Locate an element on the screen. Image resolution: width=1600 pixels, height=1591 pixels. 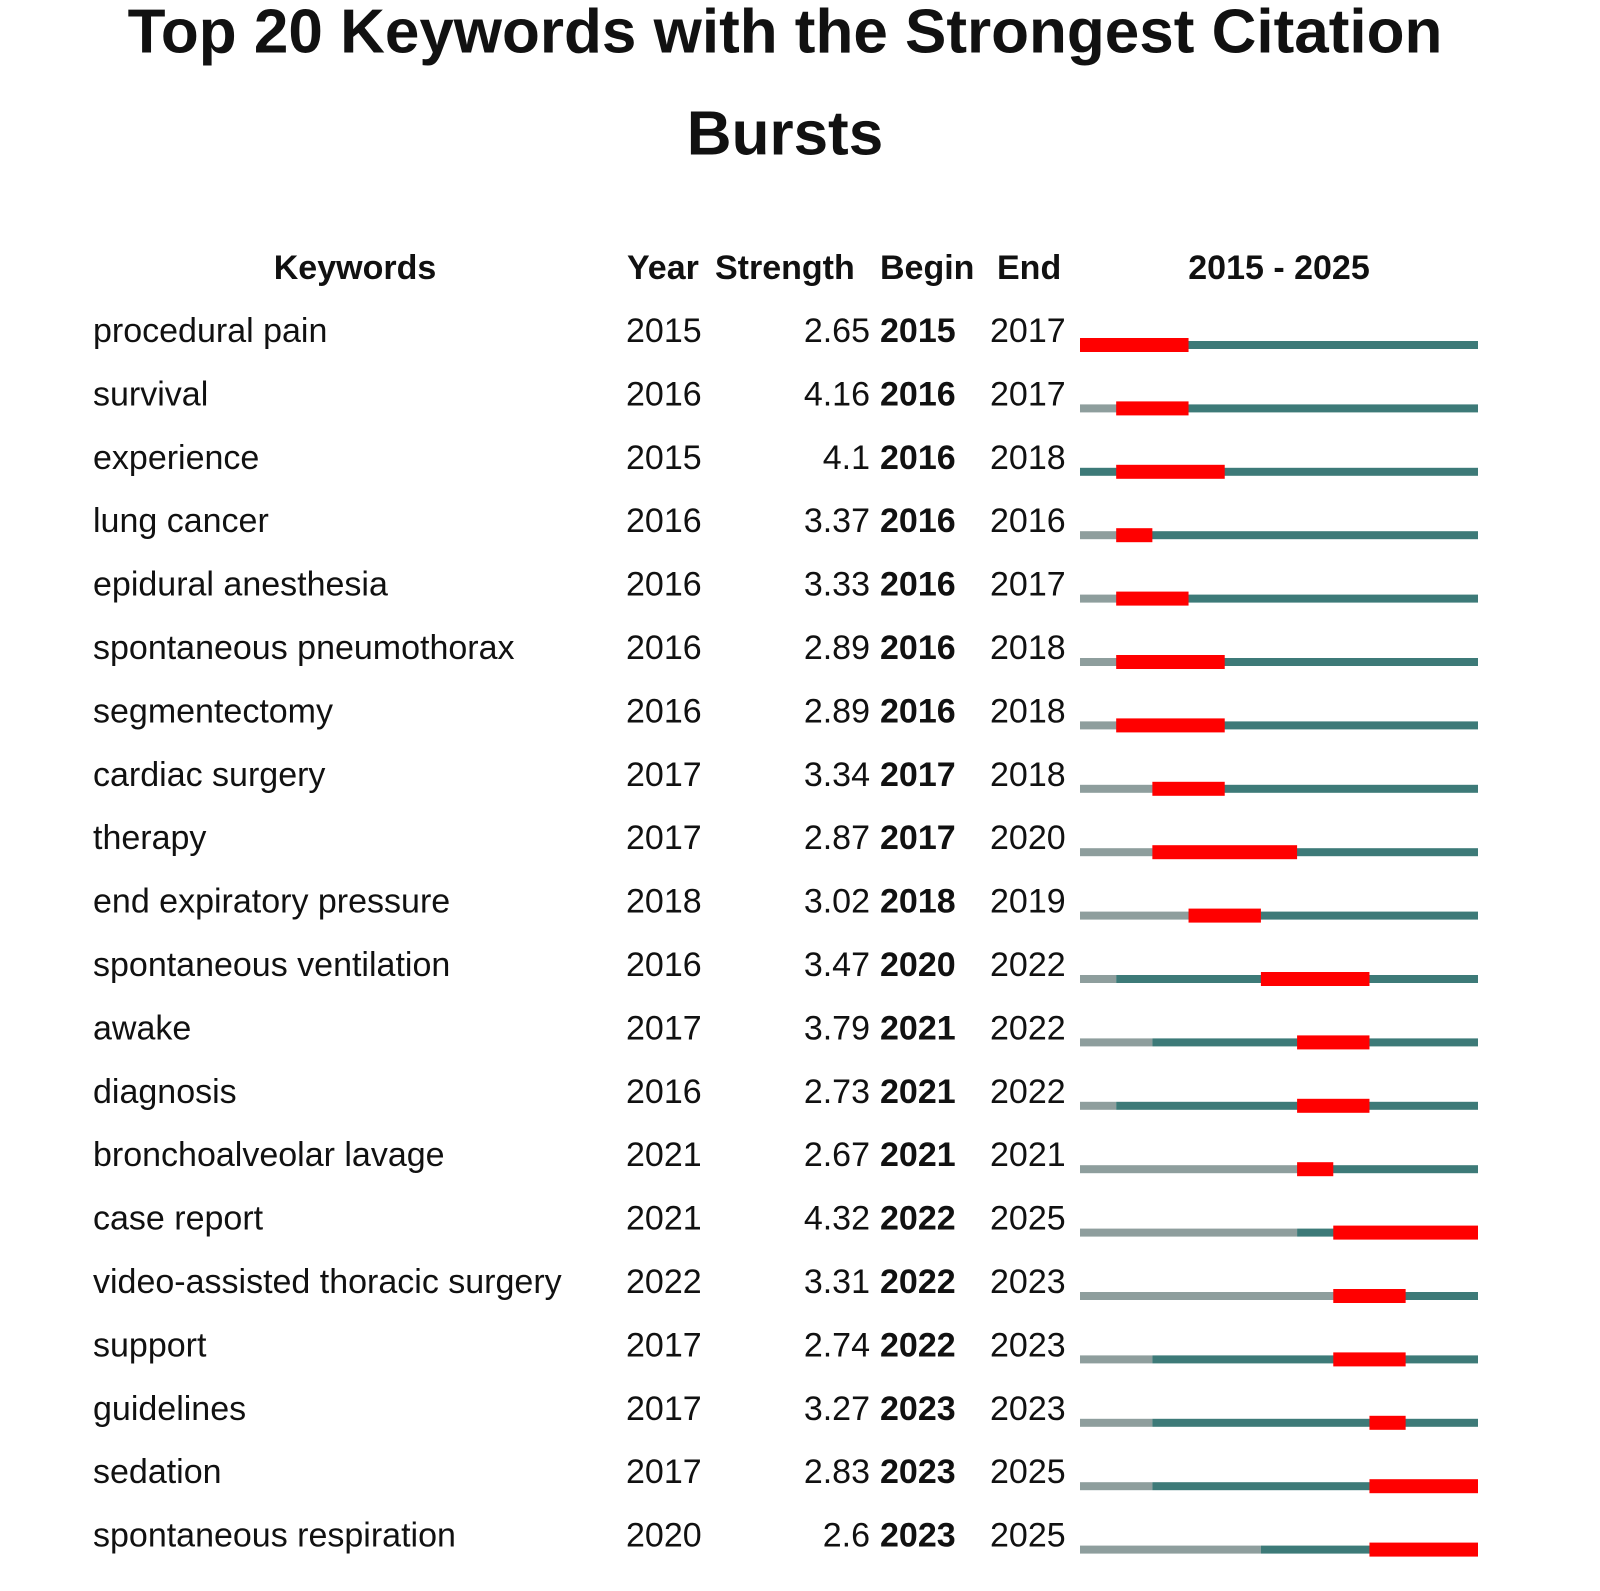
strength: 2.65 is located at coordinates (837, 331).